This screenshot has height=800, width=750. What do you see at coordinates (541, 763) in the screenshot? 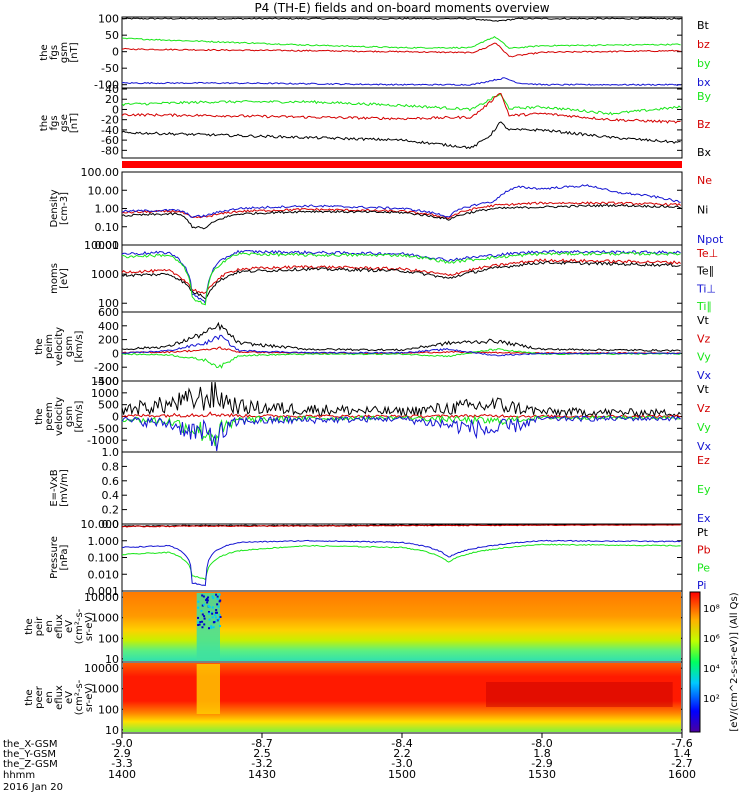
I see `x-row-value: -2.9` at bounding box center [541, 763].